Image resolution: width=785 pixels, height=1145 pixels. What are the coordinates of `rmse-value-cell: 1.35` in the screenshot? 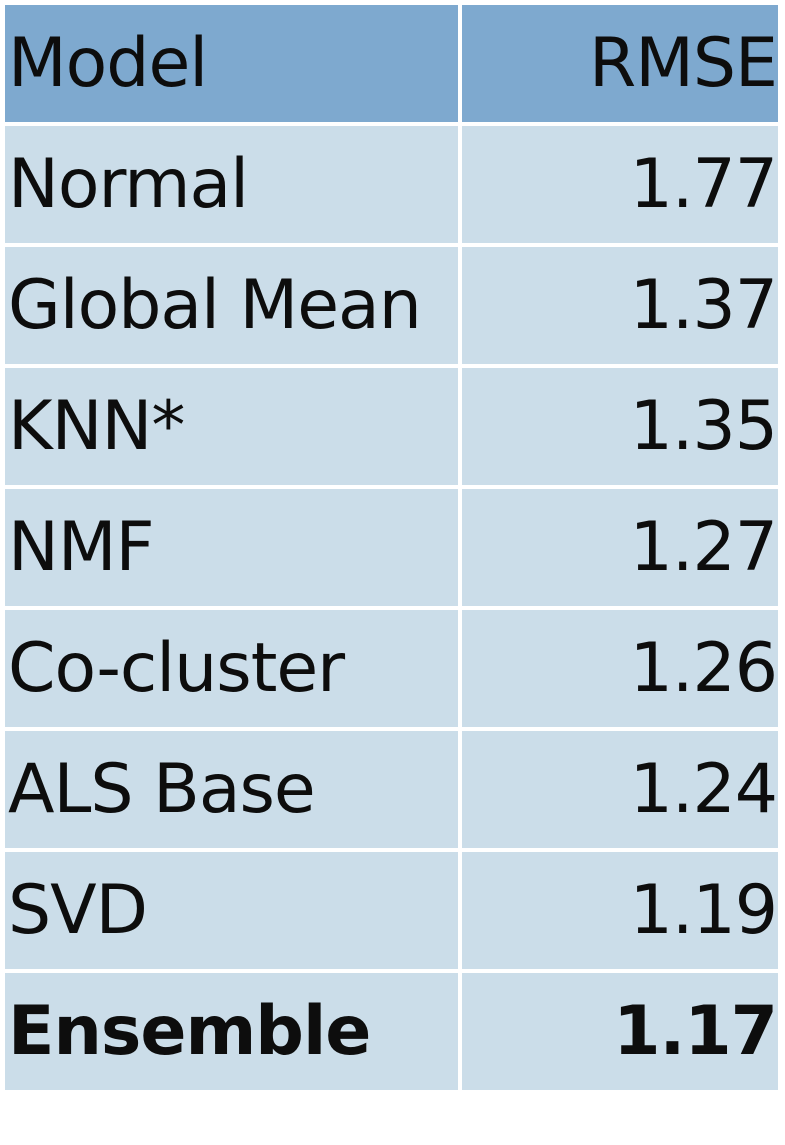 It's located at (620, 426).